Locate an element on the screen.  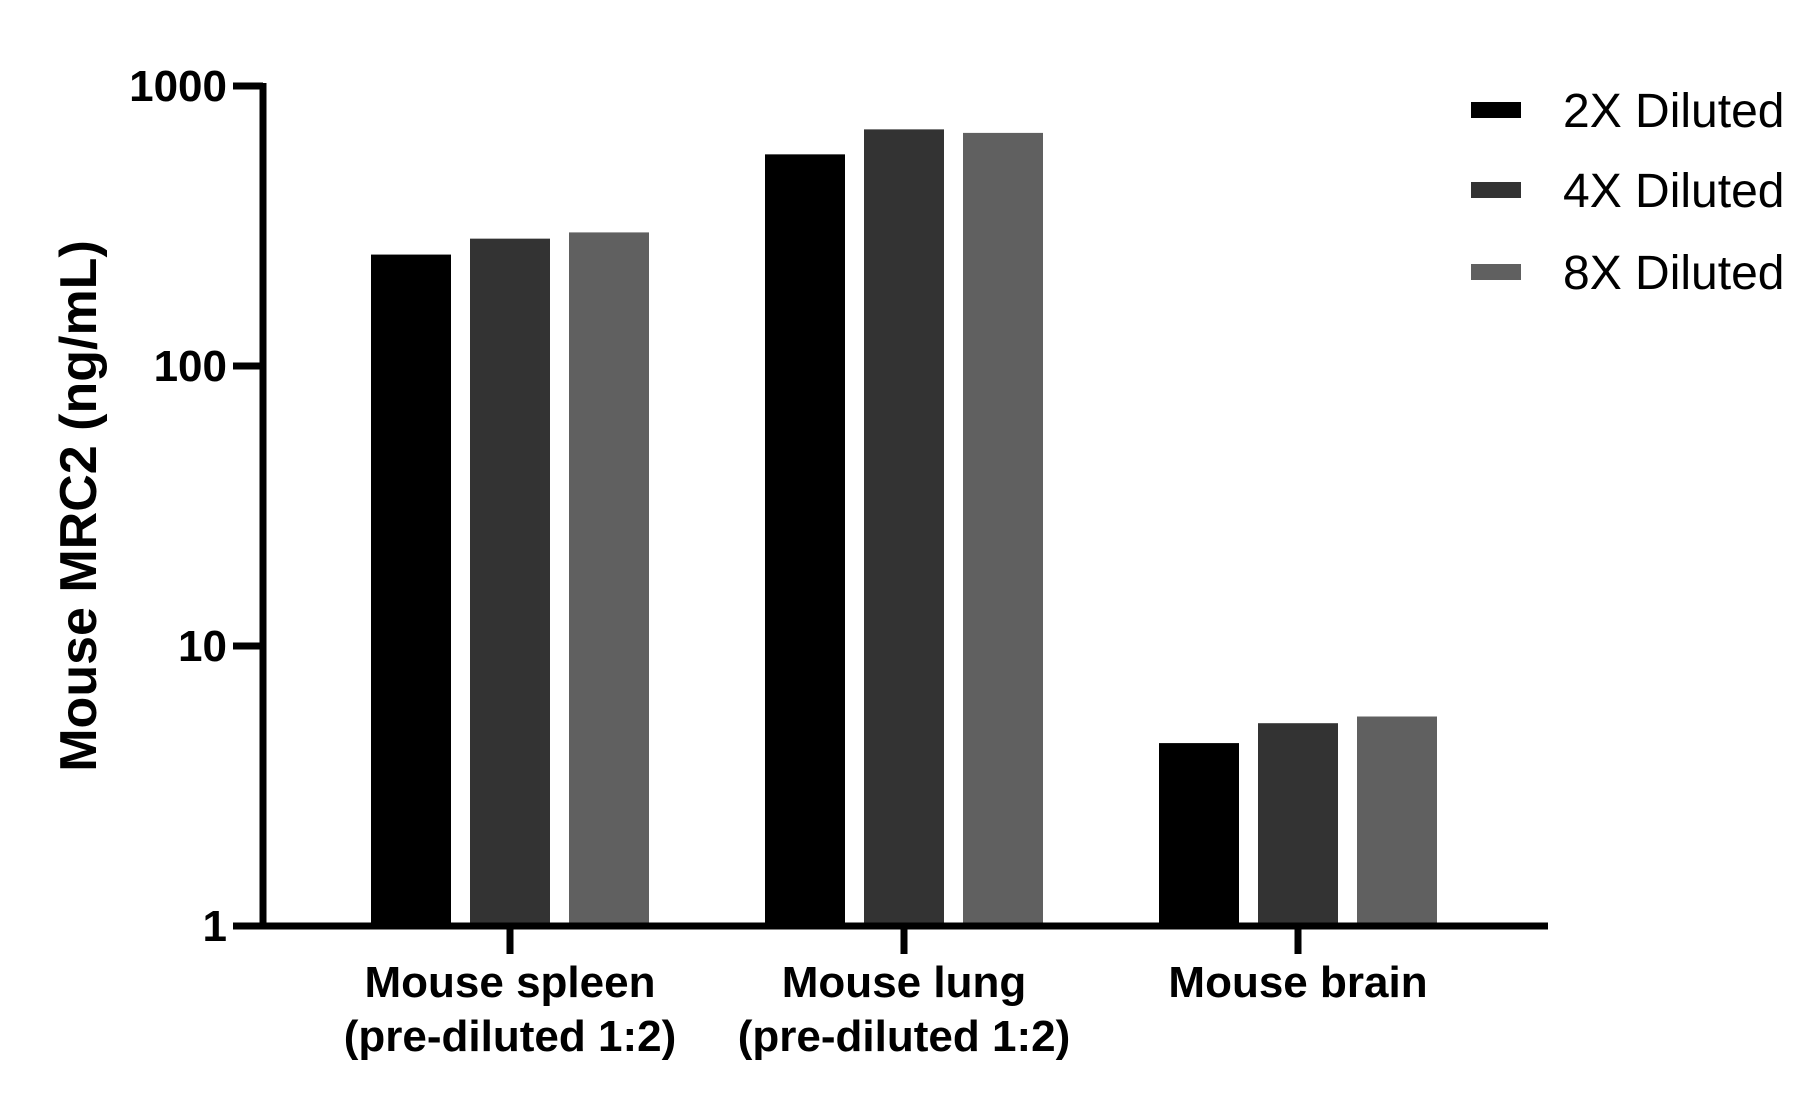
y-tick-label-1: 1 is located at coordinates (215, 926).